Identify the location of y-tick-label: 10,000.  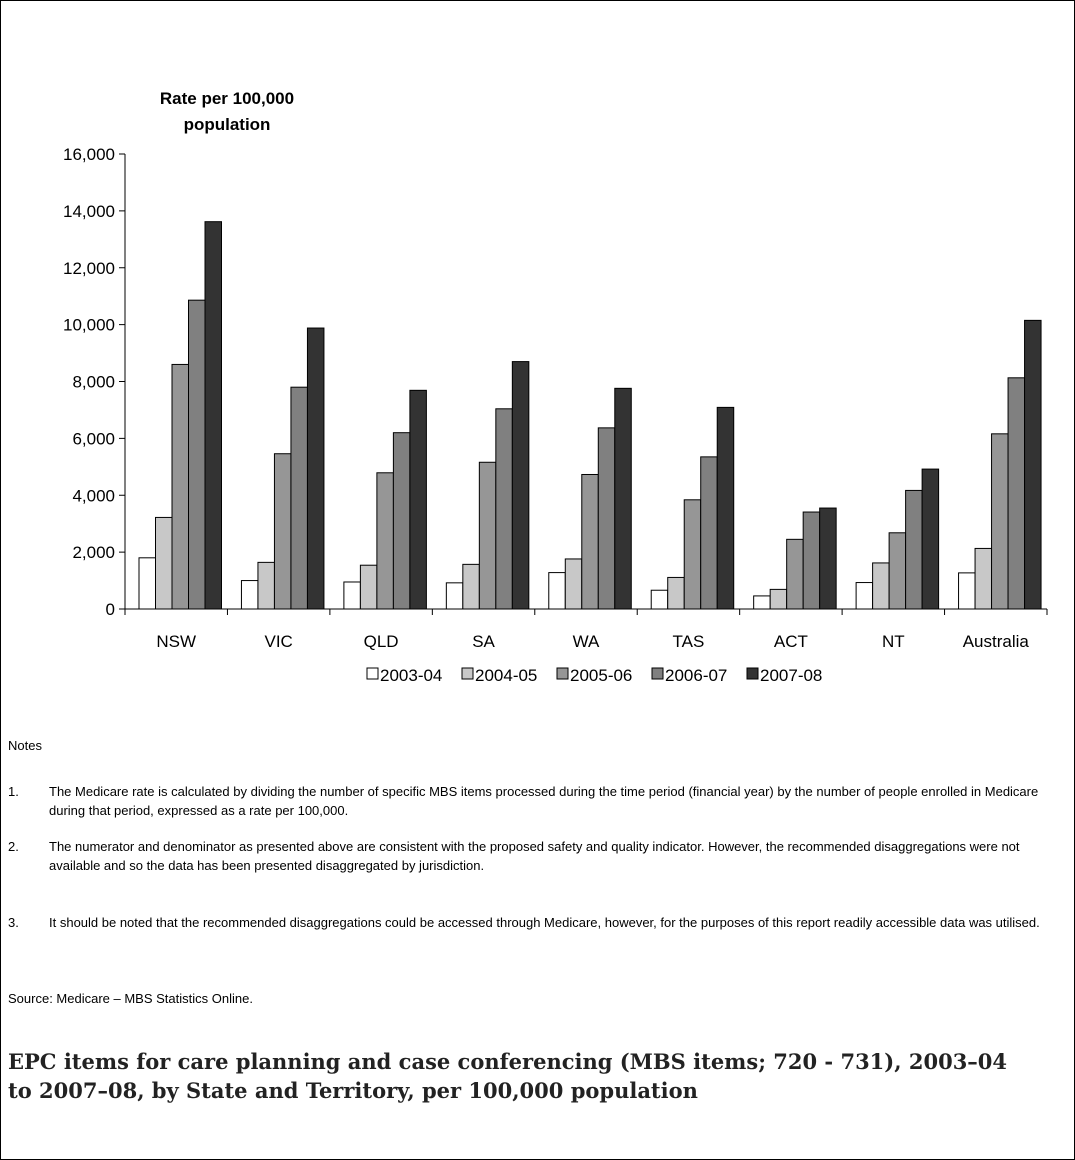
(89, 325).